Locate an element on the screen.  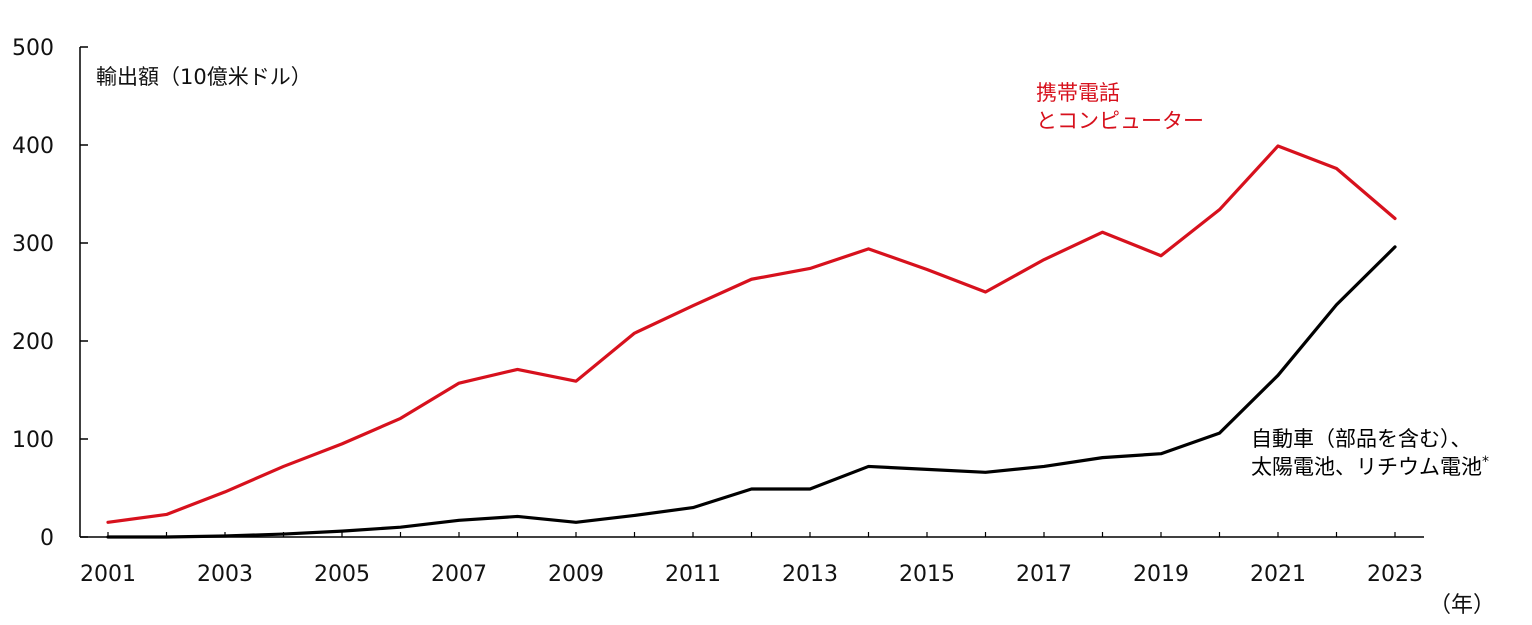
x-tick-label: 2019 is located at coordinates (1161, 574).